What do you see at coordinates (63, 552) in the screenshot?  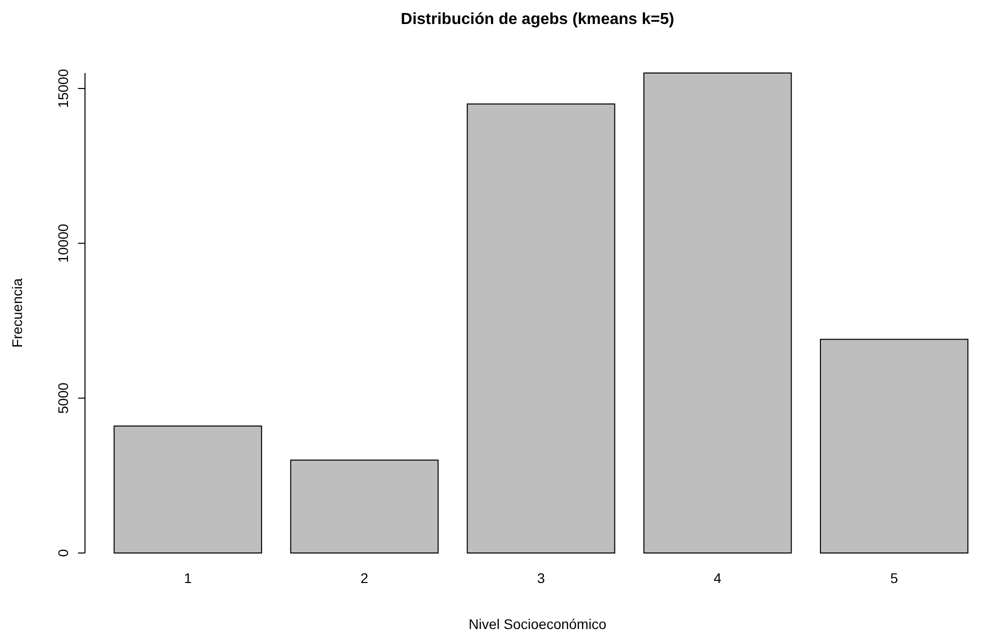 I see `y-tick-label: 0` at bounding box center [63, 552].